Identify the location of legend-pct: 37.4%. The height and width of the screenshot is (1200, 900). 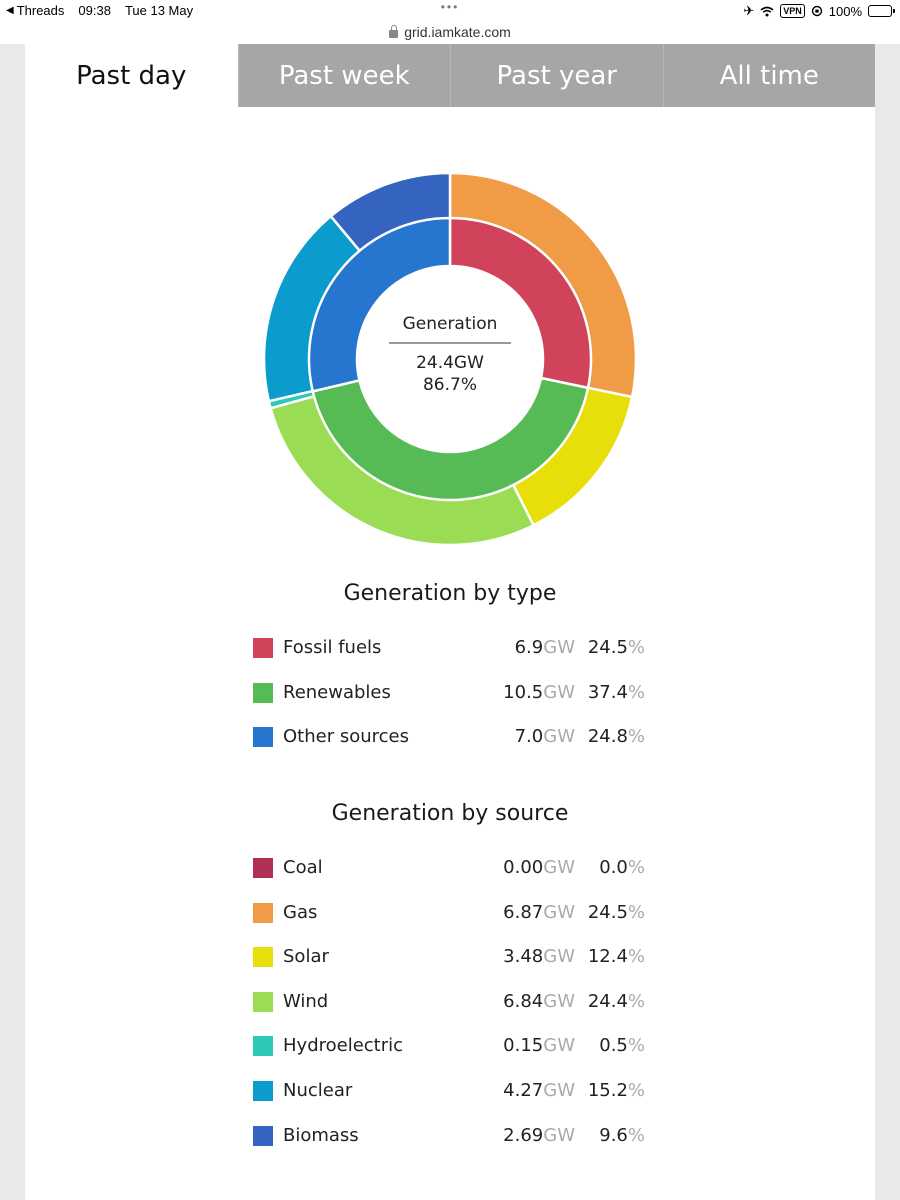
(616, 692).